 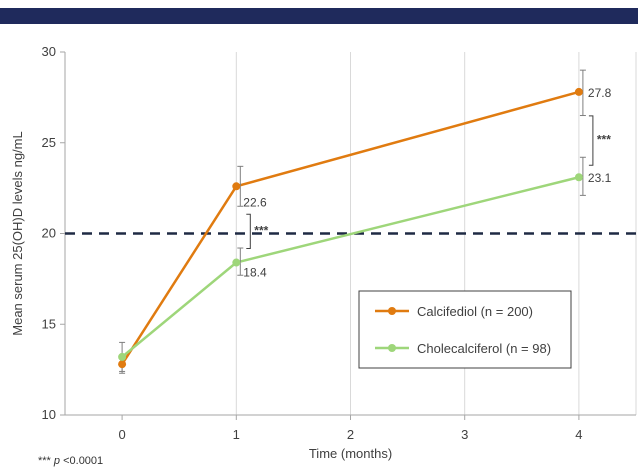 I want to click on footnote-p: p, so click(x=57, y=461).